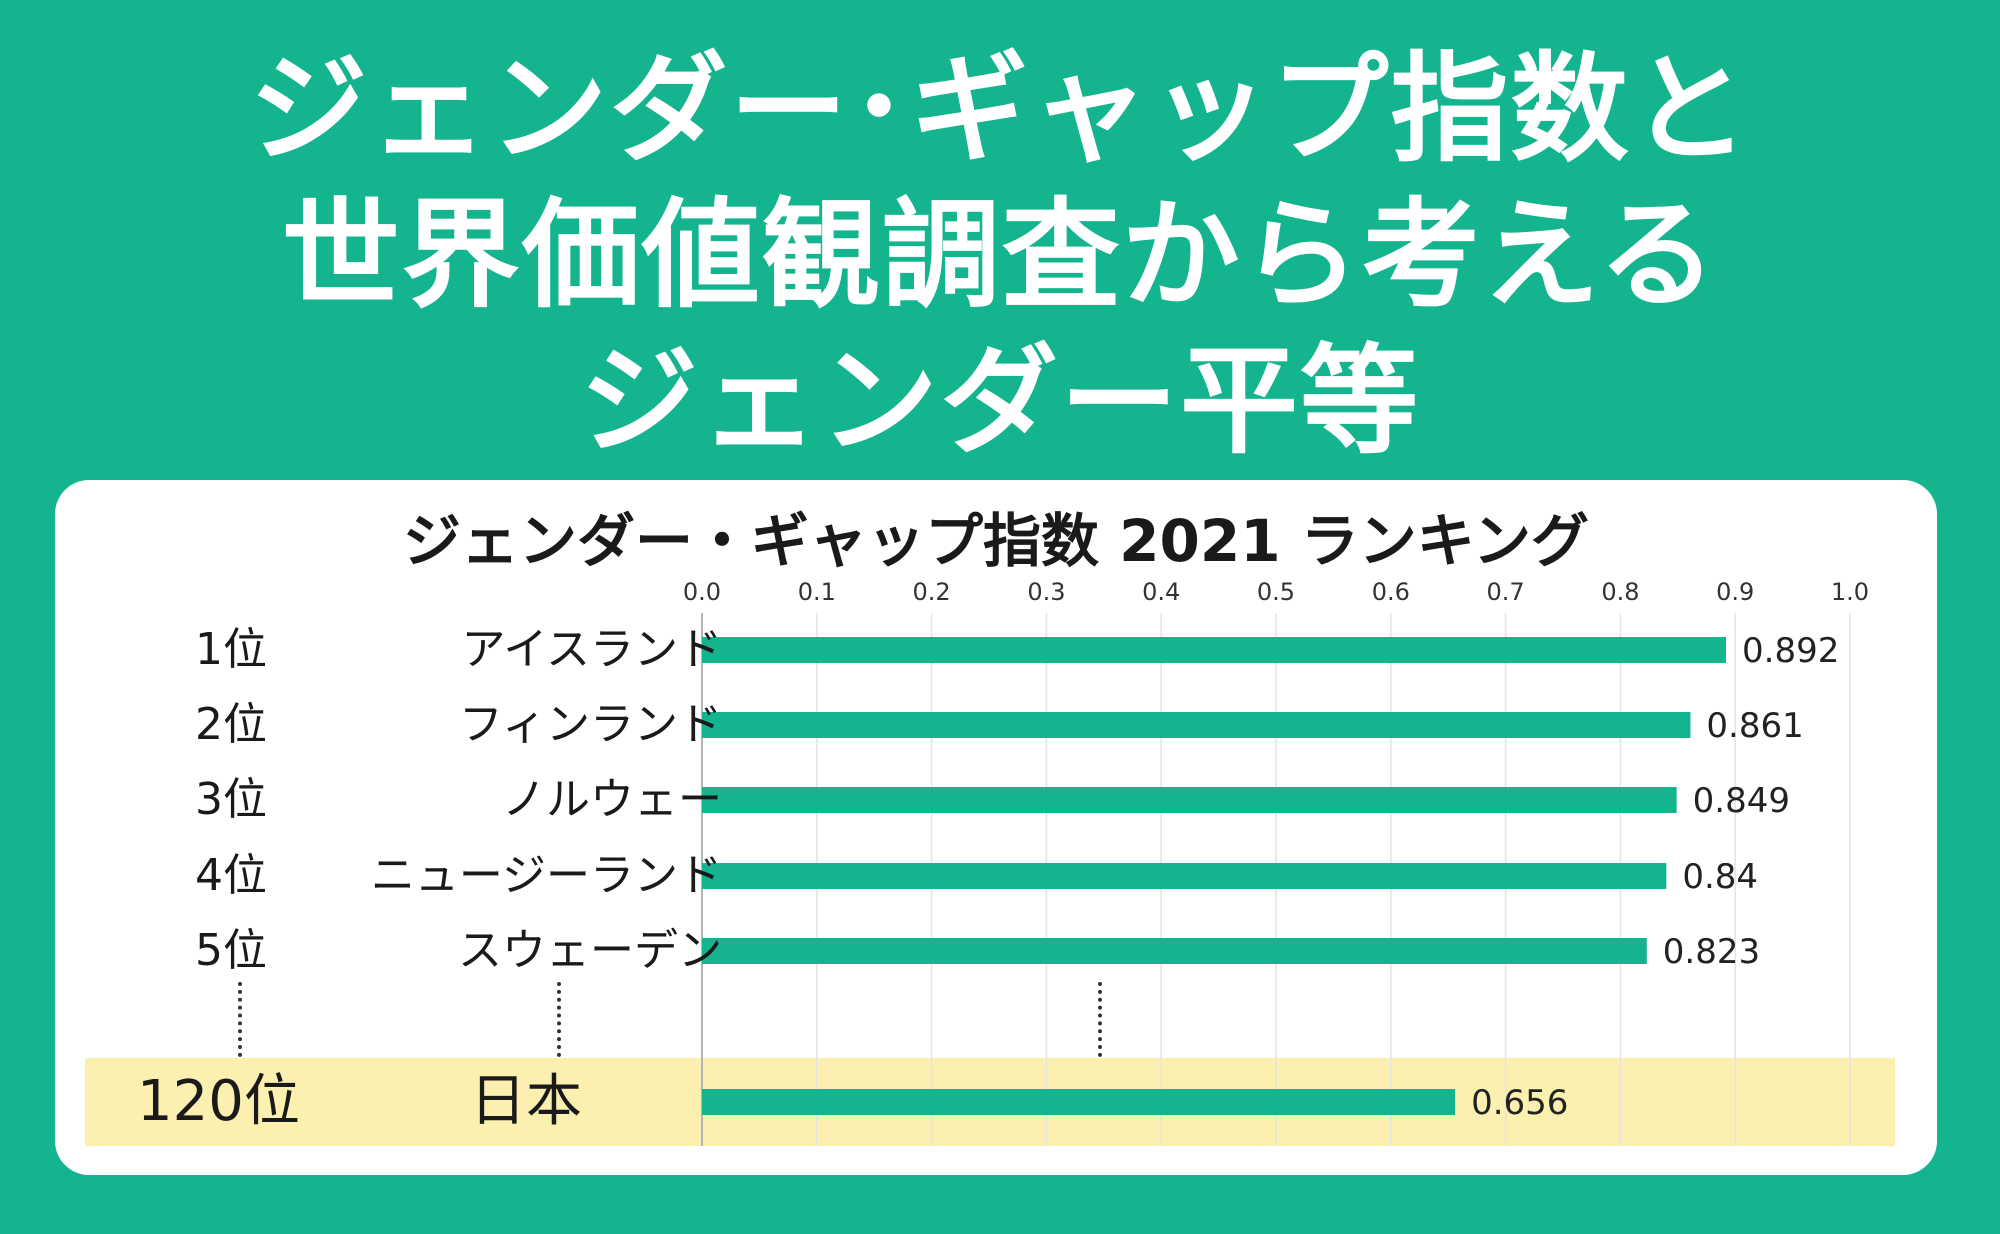  What do you see at coordinates (817, 592) in the screenshot?
I see `x-tick-label: 0.1` at bounding box center [817, 592].